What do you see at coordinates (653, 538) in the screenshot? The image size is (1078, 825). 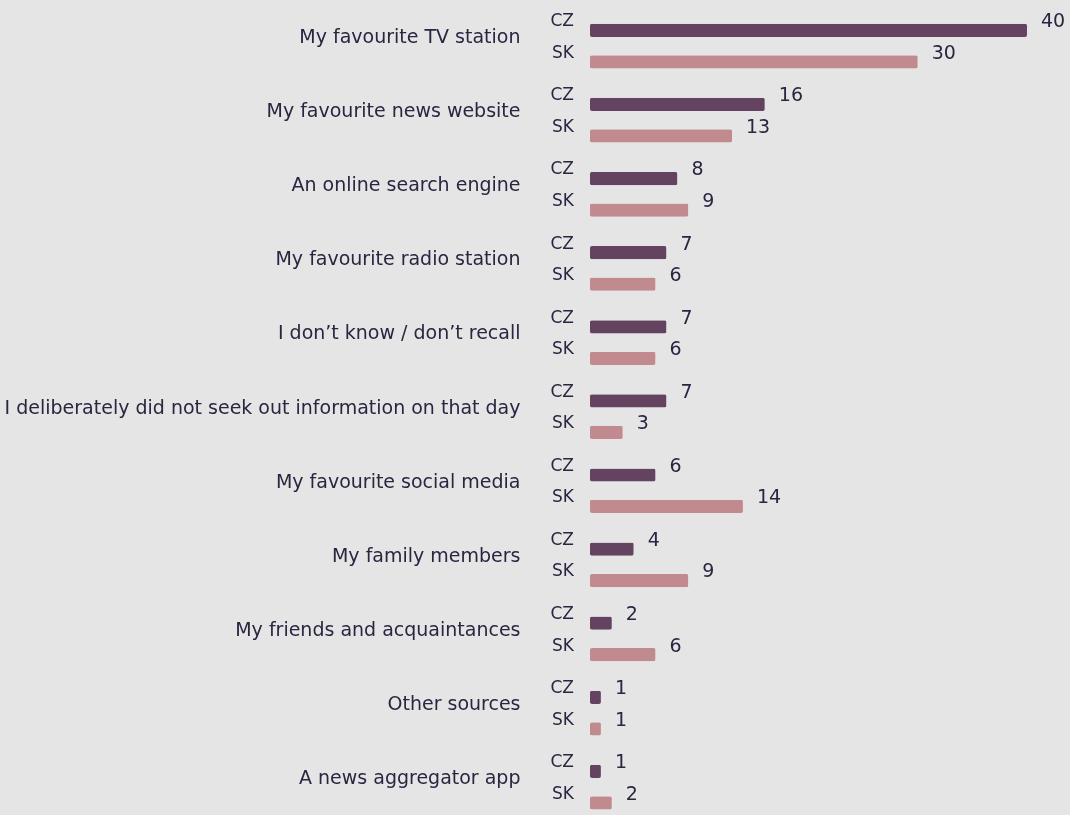 I see `data-label: 4` at bounding box center [653, 538].